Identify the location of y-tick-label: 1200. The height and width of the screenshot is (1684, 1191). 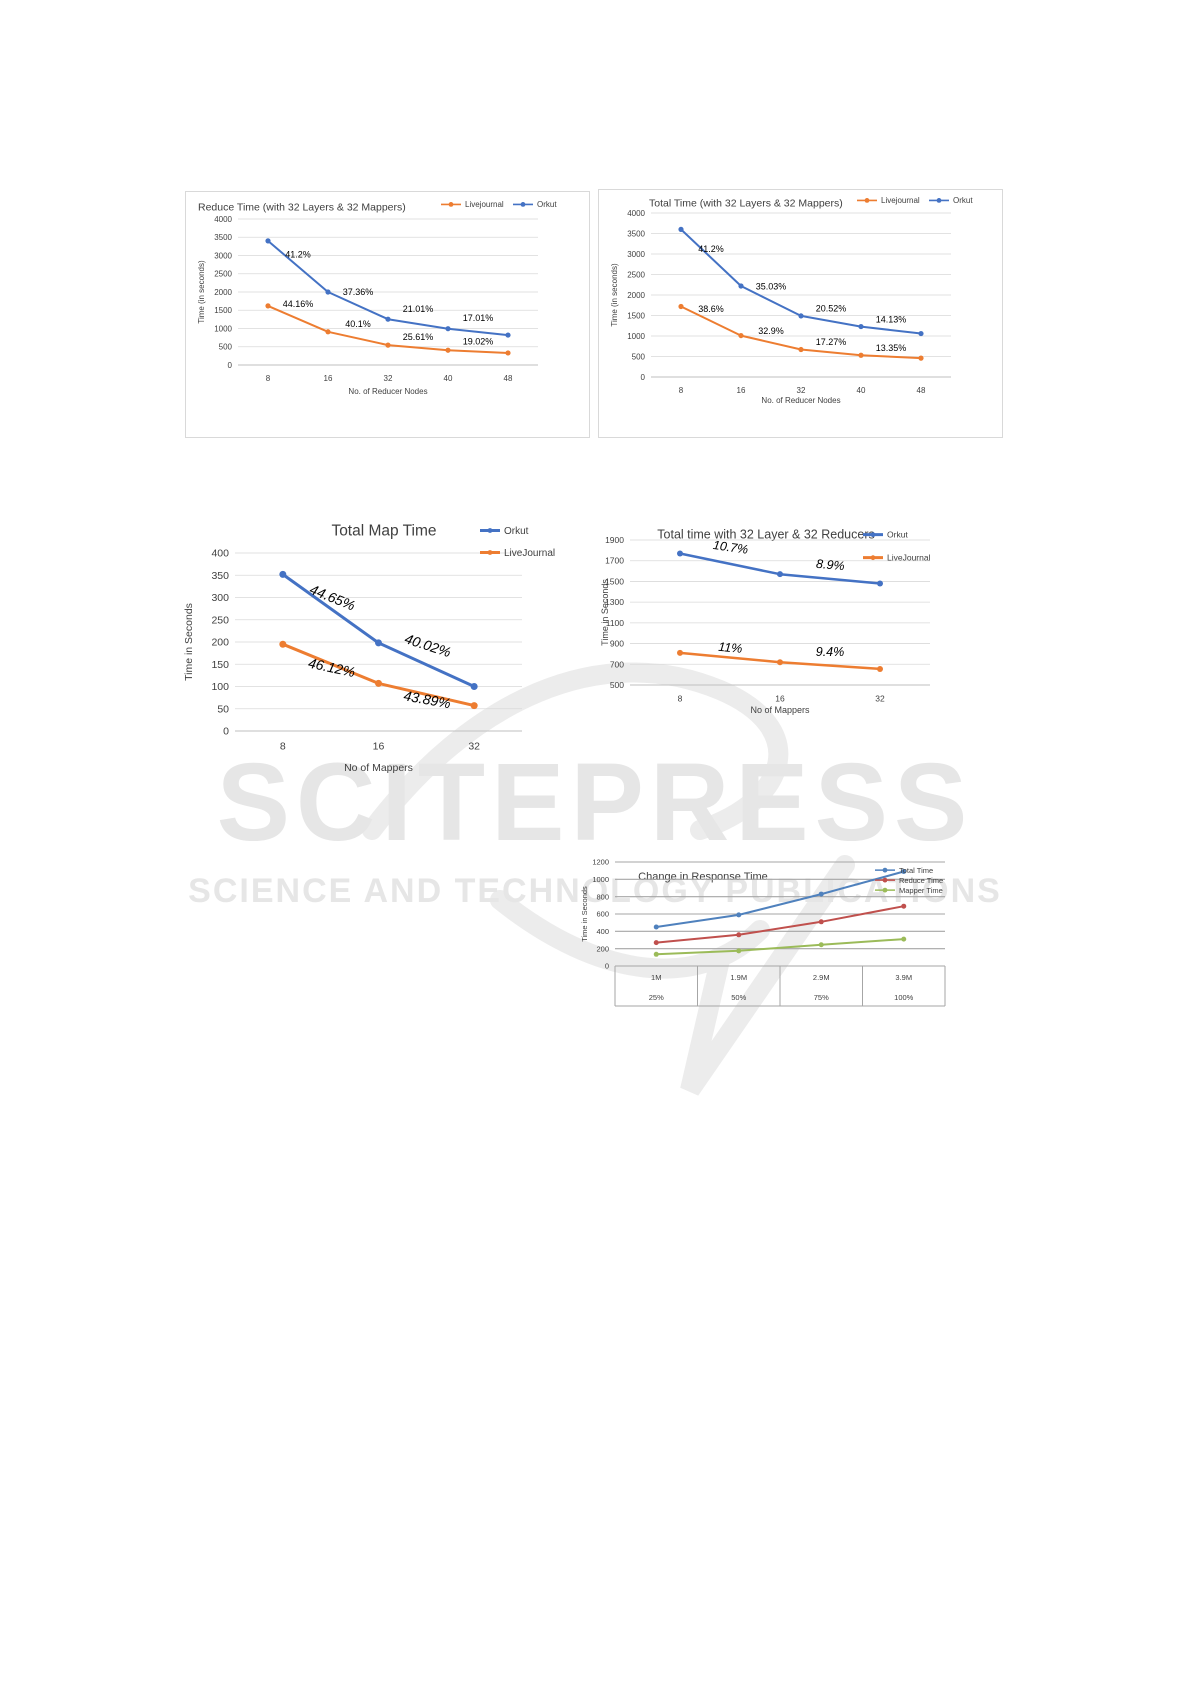
(600, 862).